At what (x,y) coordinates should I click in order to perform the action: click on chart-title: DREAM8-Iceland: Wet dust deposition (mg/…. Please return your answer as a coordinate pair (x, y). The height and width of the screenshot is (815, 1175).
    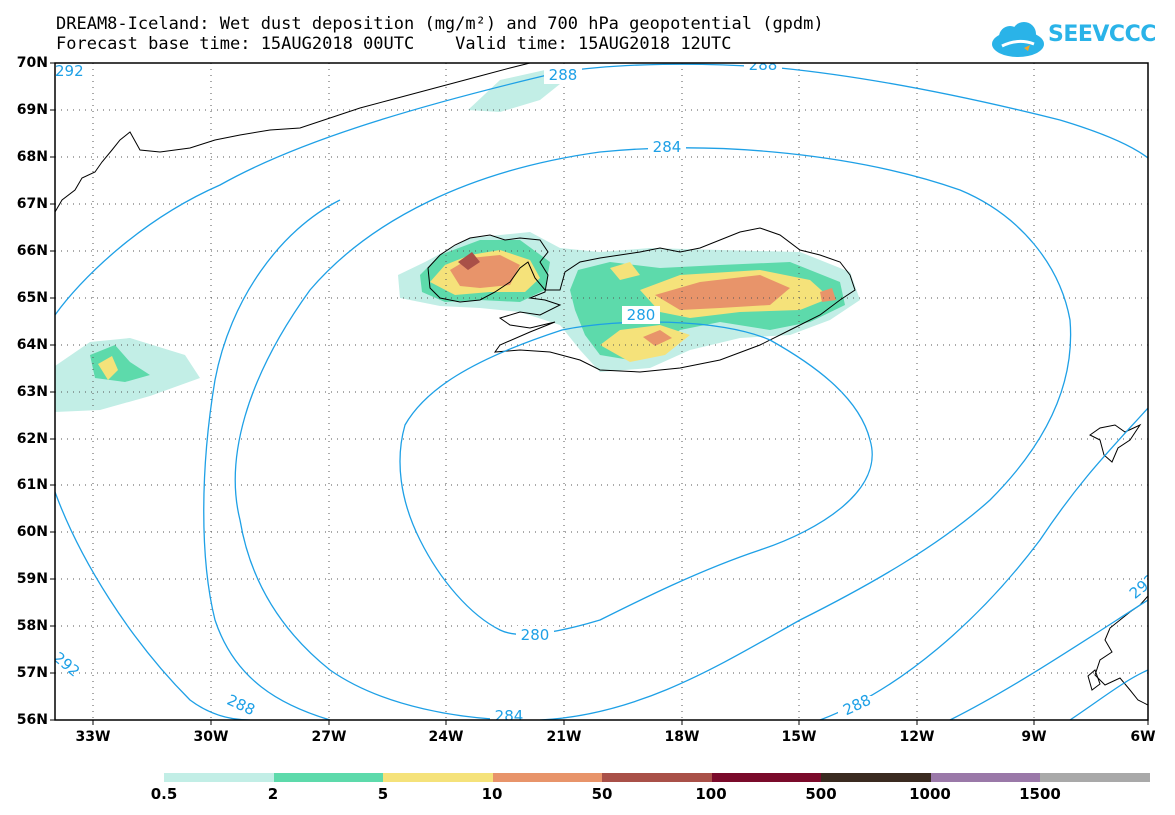
    Looking at the image, I should click on (440, 24).